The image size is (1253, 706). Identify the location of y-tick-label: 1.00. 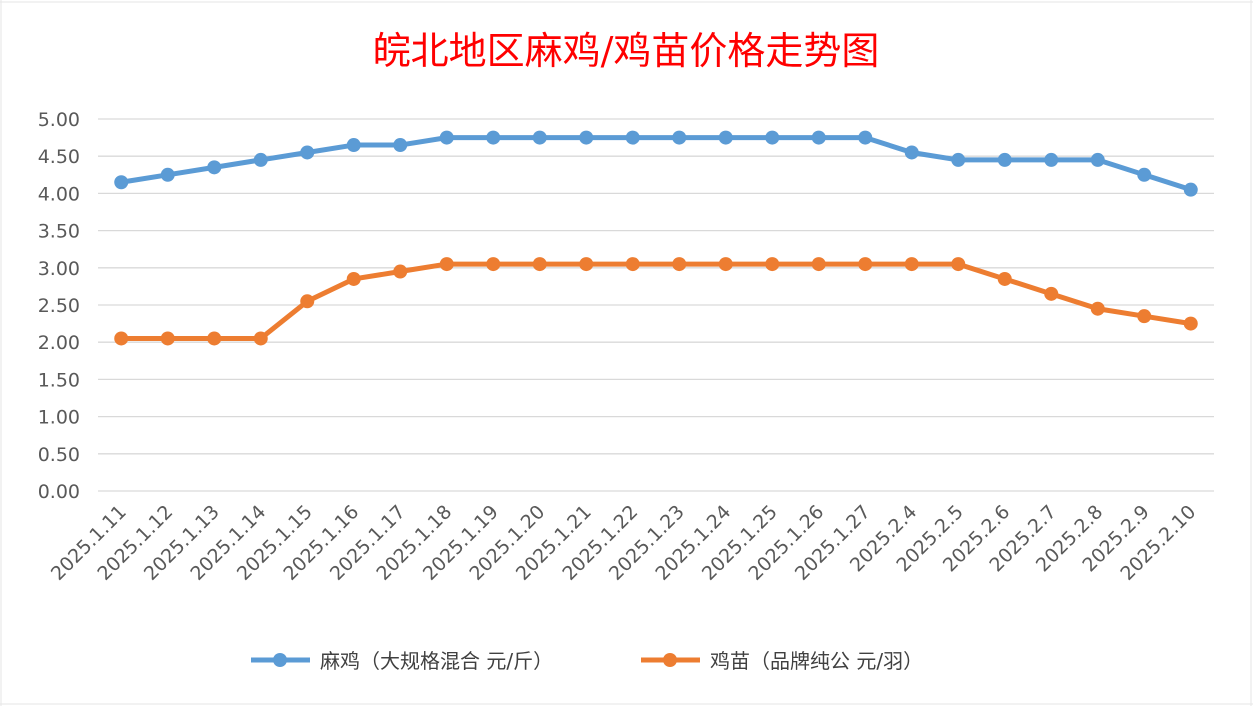
(59, 418).